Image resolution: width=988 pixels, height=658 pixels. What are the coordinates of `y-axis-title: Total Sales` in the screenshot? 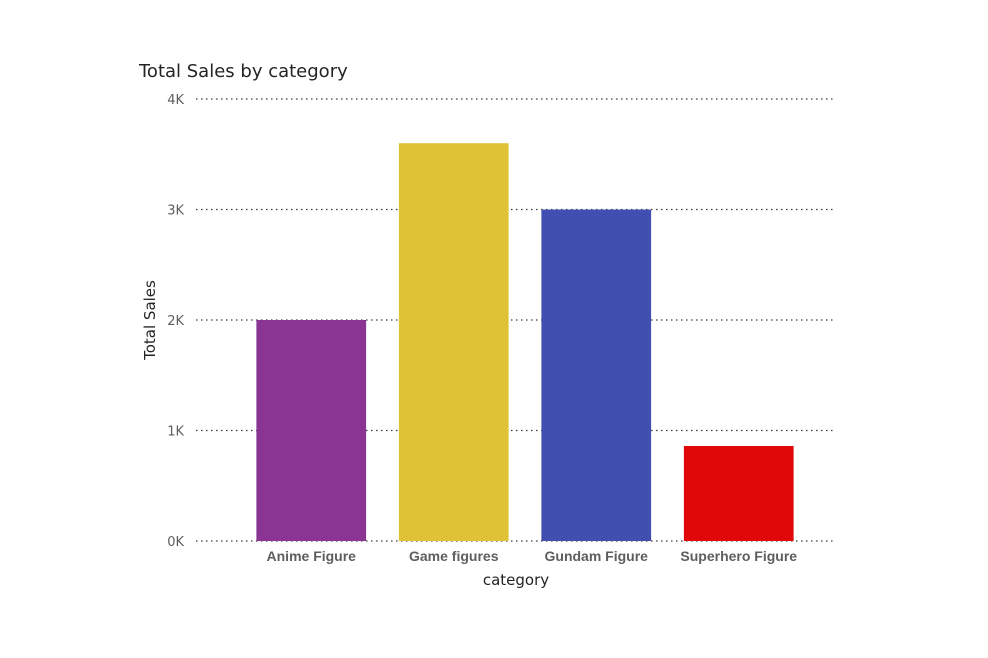 It's located at (150, 320).